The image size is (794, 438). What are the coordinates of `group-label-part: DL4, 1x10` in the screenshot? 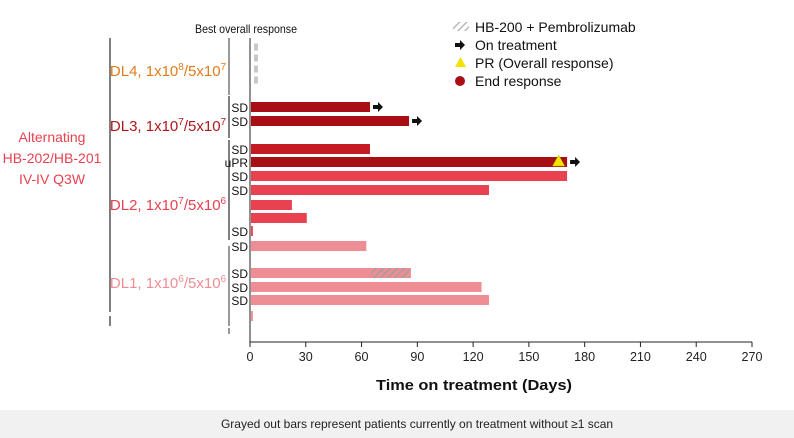 It's located at (144, 71).